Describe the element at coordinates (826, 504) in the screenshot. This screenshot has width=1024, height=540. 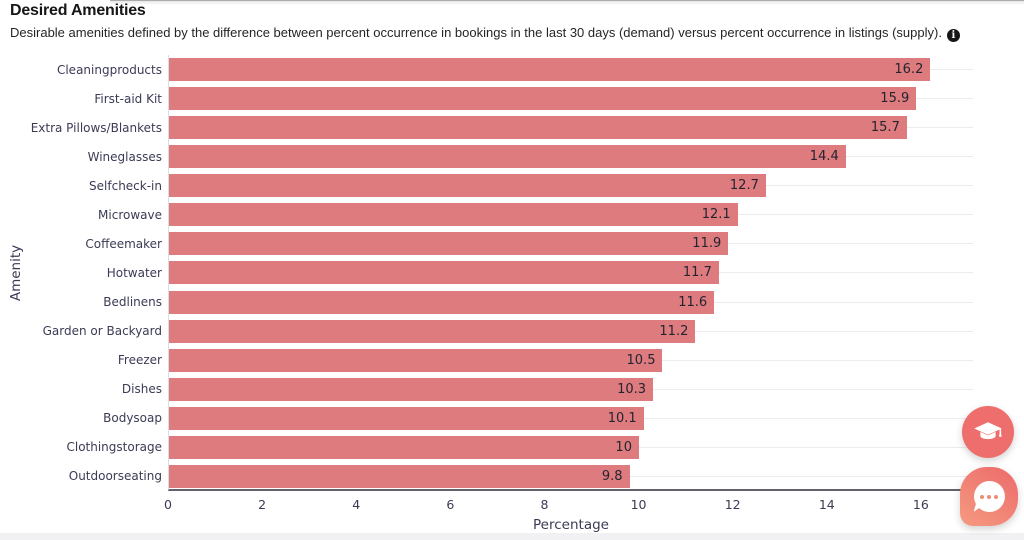
I see `x-tick-label: 14` at that location.